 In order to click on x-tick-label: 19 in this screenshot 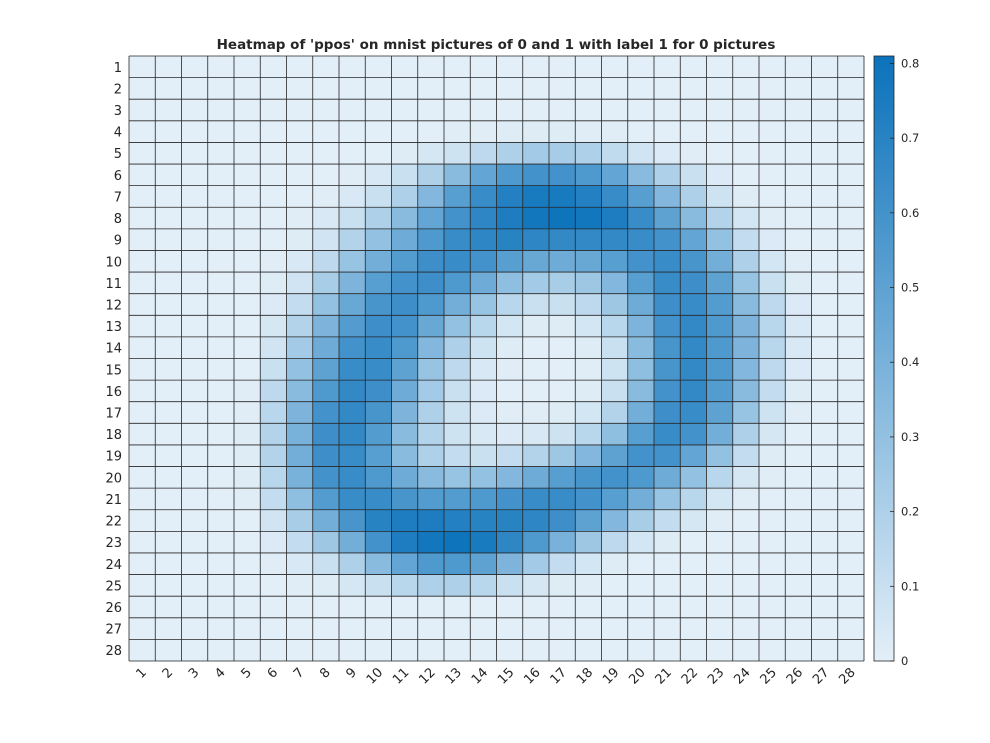, I will do `click(611, 676)`.